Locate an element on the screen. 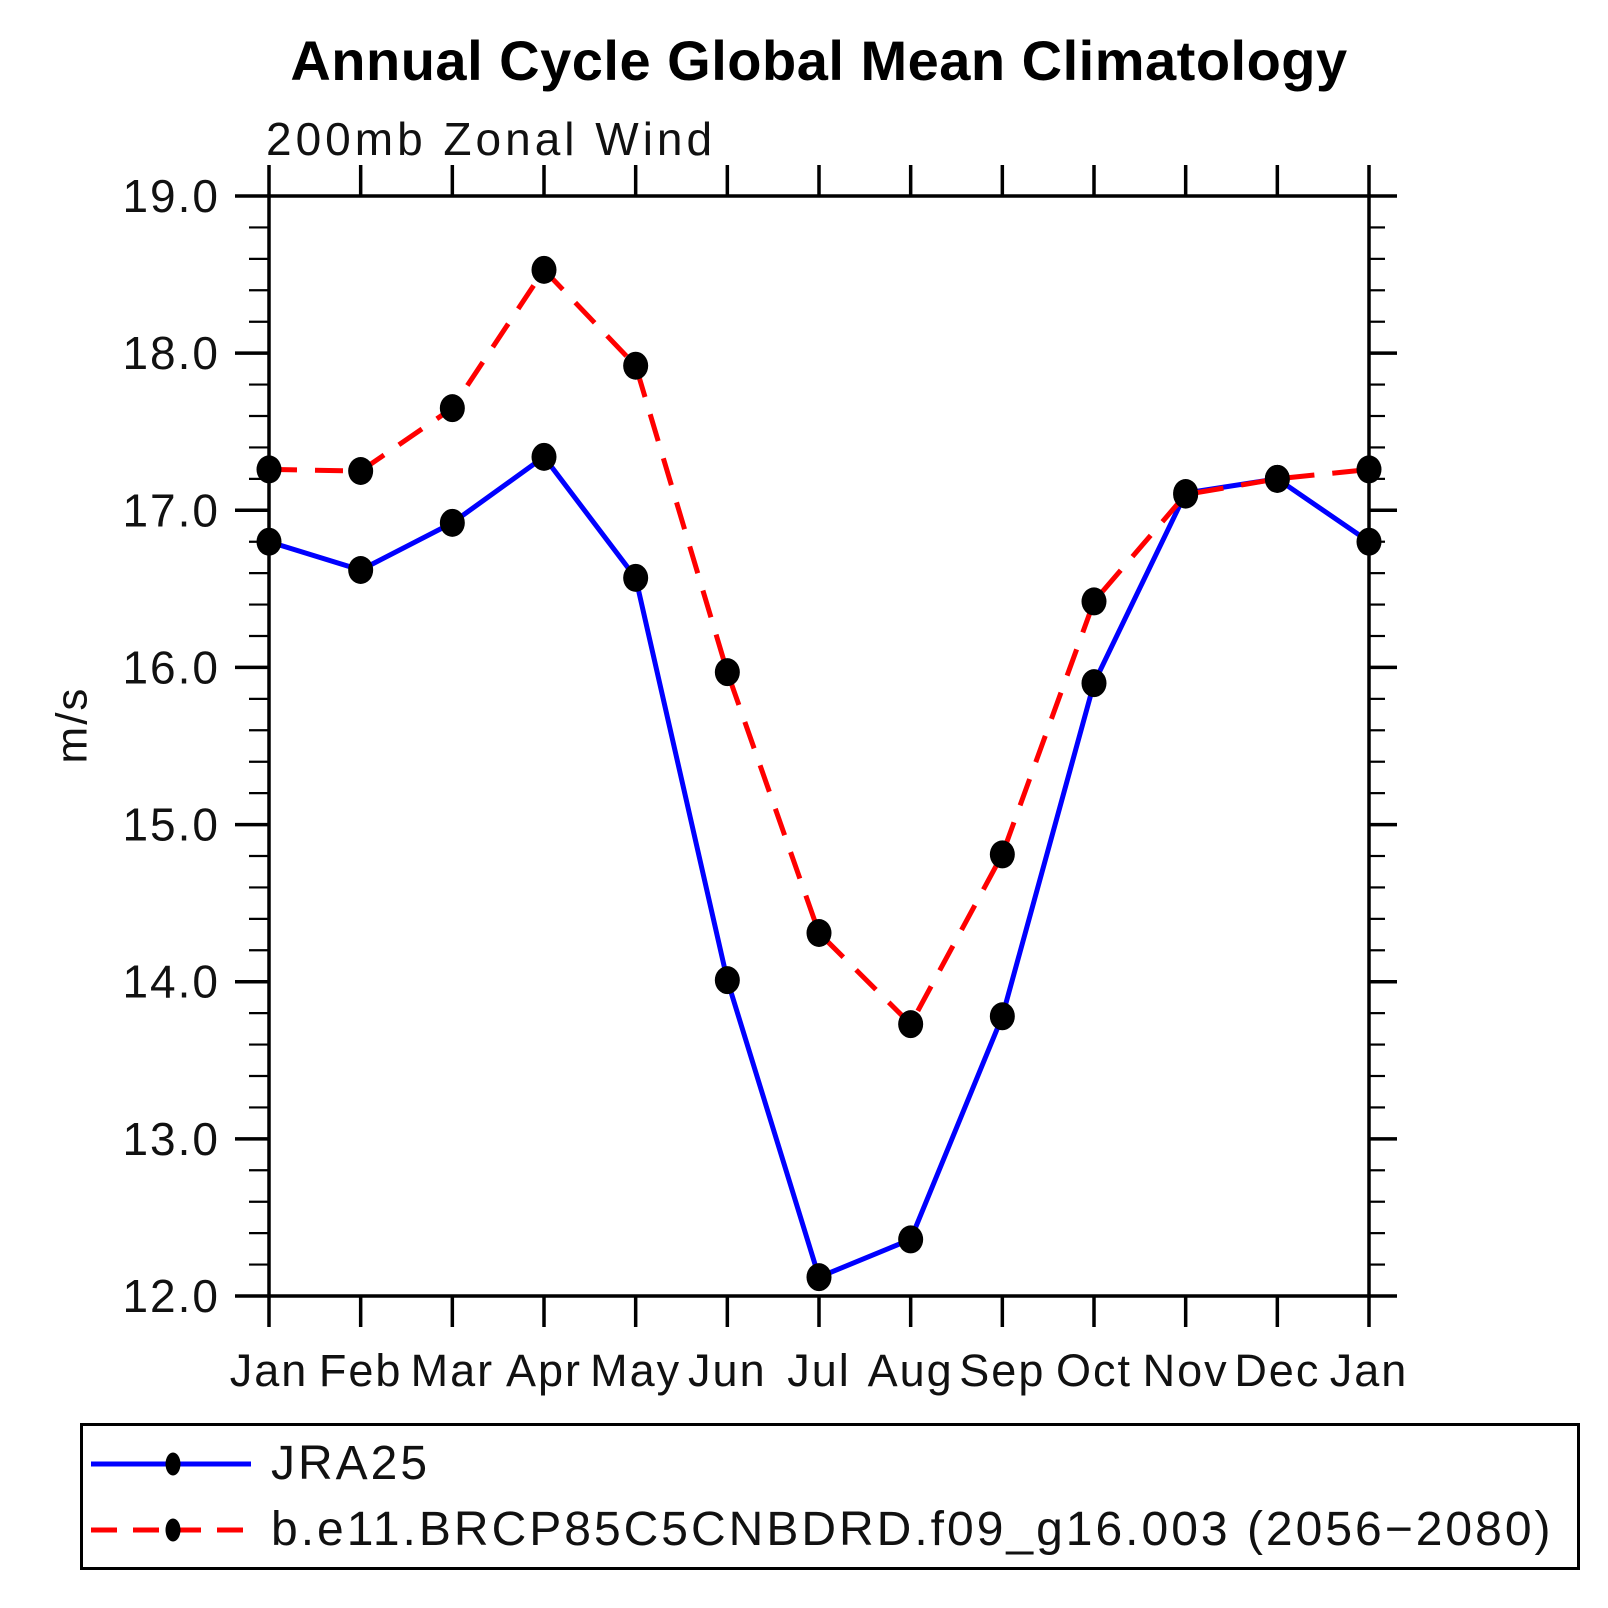 Image resolution: width=1608 pixels, height=1608 pixels. y-tick-label: 15.0 is located at coordinates (171, 825).